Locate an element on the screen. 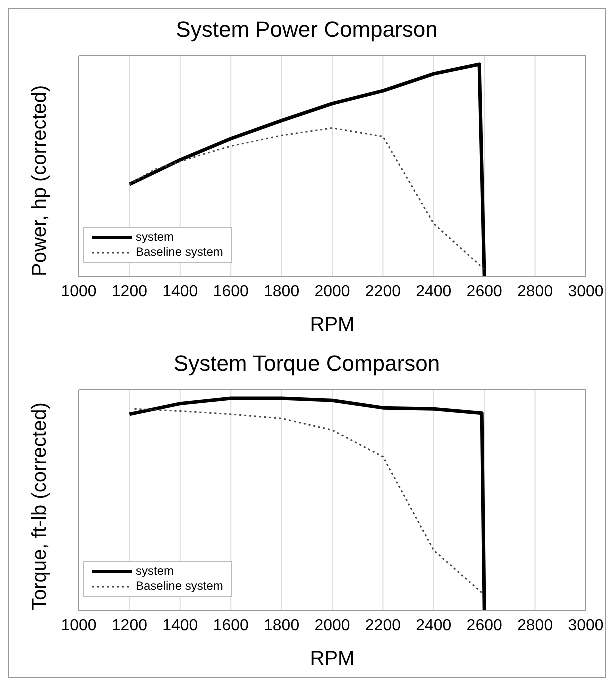 This screenshot has width=614, height=693. chart-title: System Torque Comparson is located at coordinates (307, 364).